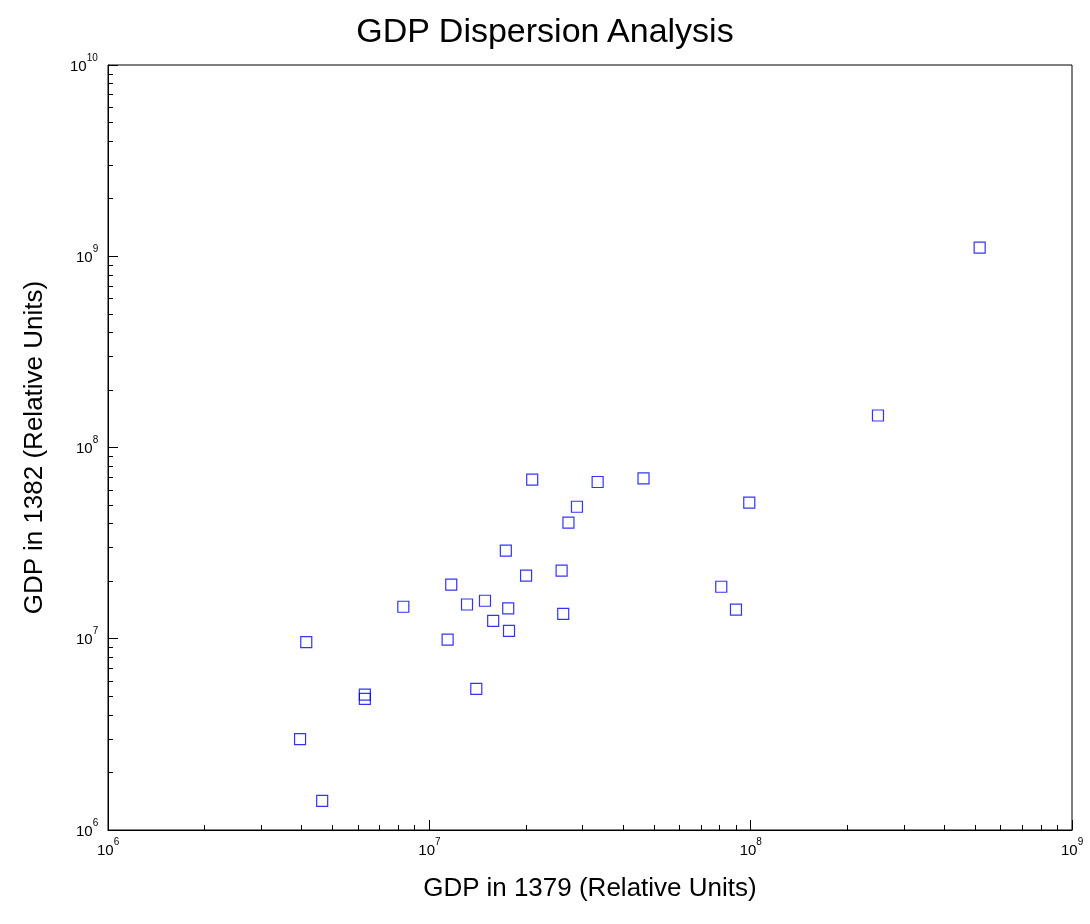  Describe the element at coordinates (87, 445) in the screenshot. I see `y-tick-label: 10$^{8}$` at that location.